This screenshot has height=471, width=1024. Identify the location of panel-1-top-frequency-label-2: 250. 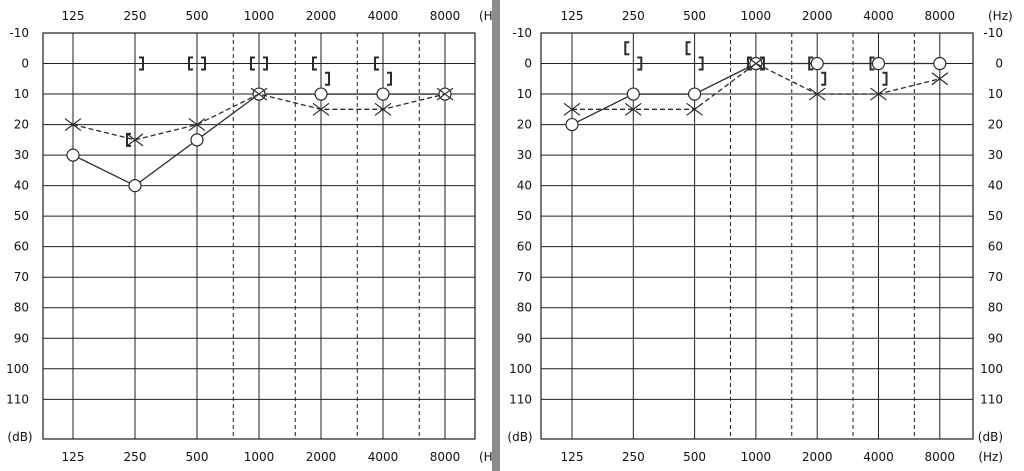
(135, 16).